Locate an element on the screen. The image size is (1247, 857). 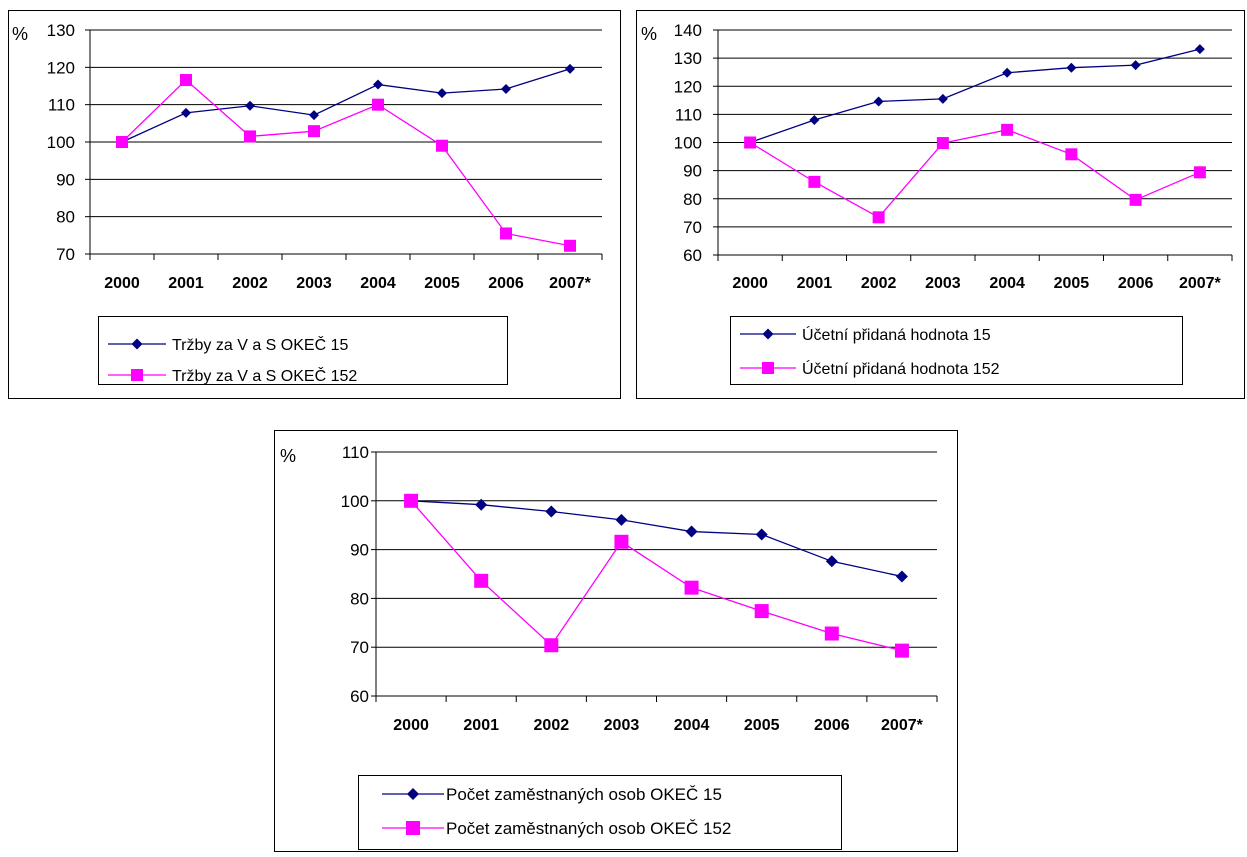
legend-label: Tržby za V a S OKEČ 15 is located at coordinates (260, 344).